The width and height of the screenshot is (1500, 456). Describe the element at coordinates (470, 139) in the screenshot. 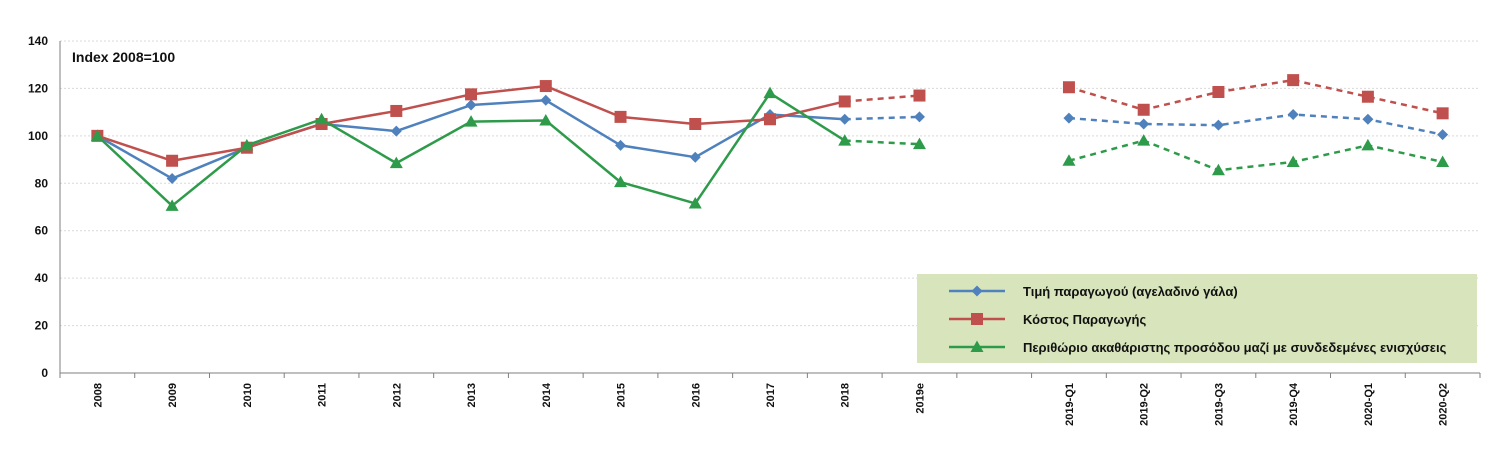

I see `series-line` at that location.